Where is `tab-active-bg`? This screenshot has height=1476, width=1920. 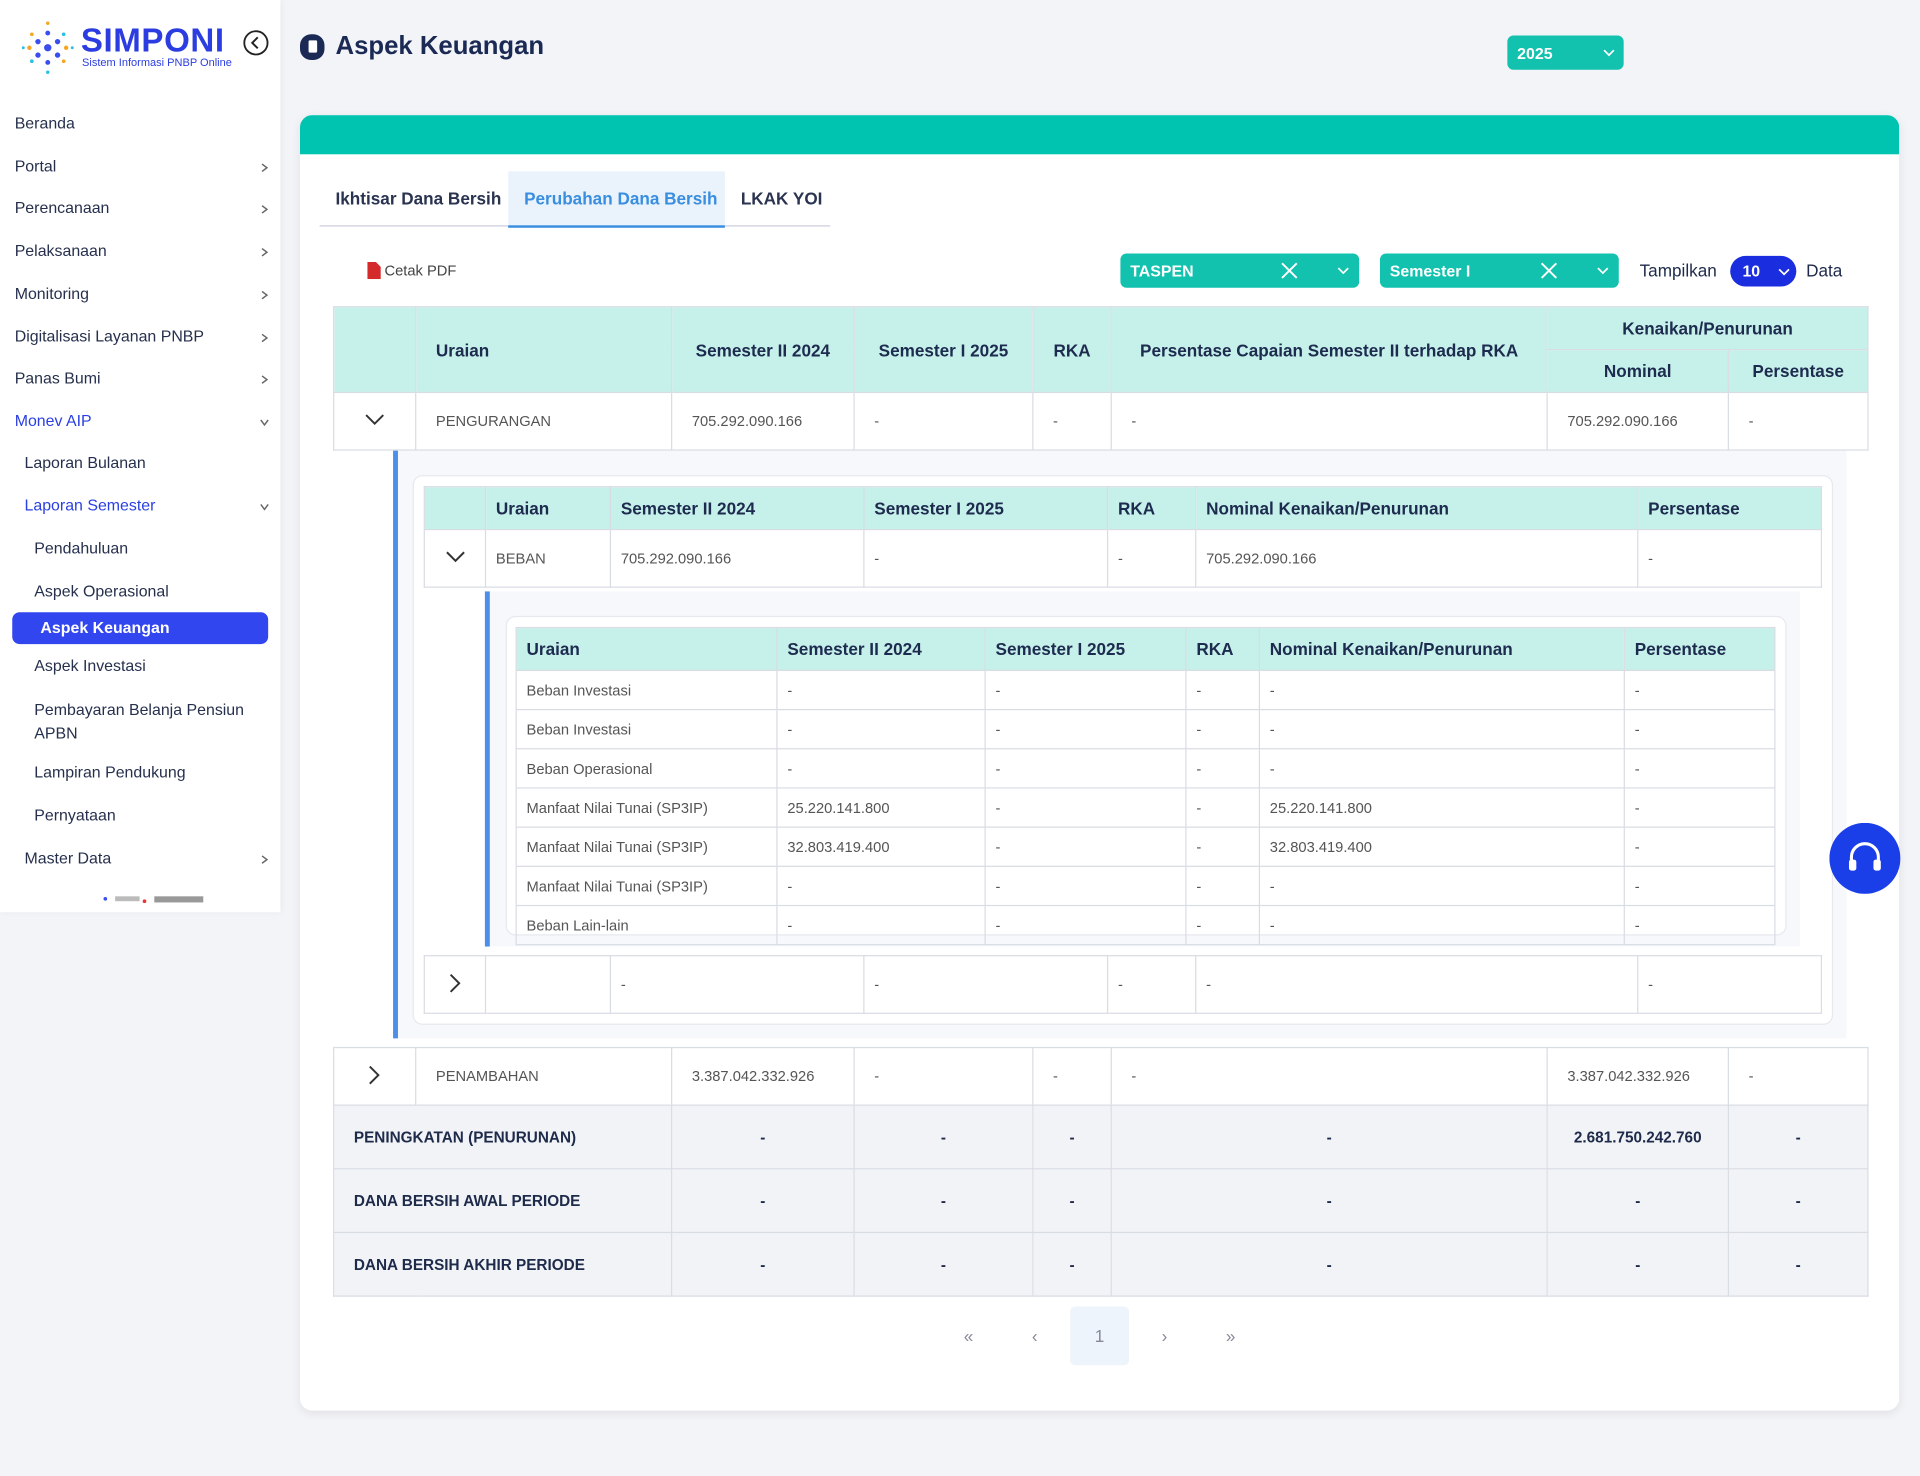
tab-active-bg is located at coordinates (616, 199).